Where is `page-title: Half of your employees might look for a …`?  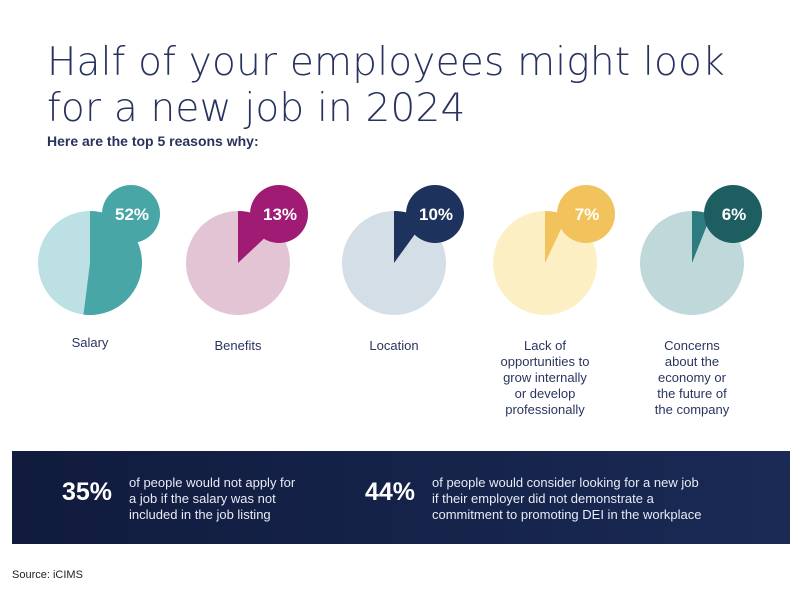
page-title: Half of your employees might look for a … is located at coordinates (386, 86).